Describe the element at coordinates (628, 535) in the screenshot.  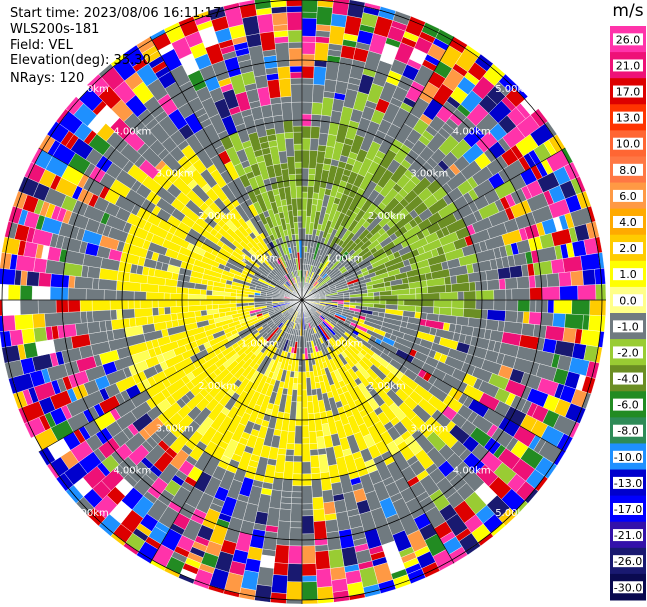
I see `colorbar-tick-label: -21.0` at that location.